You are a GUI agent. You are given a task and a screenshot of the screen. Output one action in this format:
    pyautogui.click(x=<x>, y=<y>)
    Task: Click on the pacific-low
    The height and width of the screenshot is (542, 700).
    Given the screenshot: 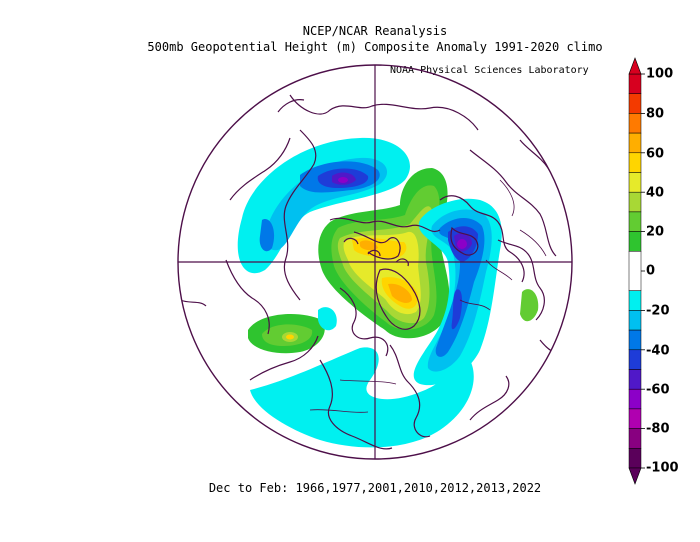 What is the action you would take?
    pyautogui.click(x=323, y=205)
    